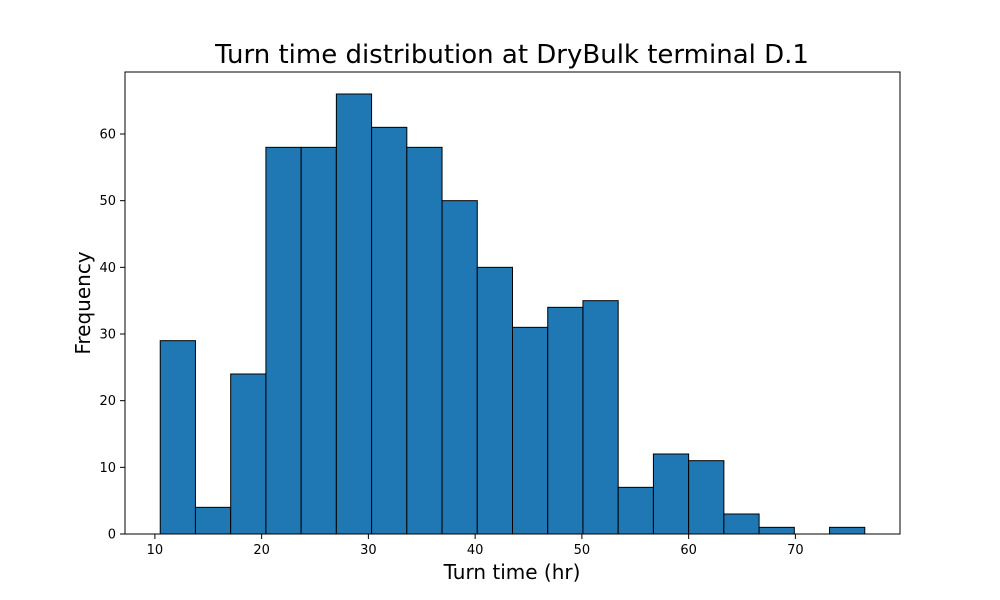 The image size is (1000, 600). I want to click on y-tick-label: 60, so click(107, 135).